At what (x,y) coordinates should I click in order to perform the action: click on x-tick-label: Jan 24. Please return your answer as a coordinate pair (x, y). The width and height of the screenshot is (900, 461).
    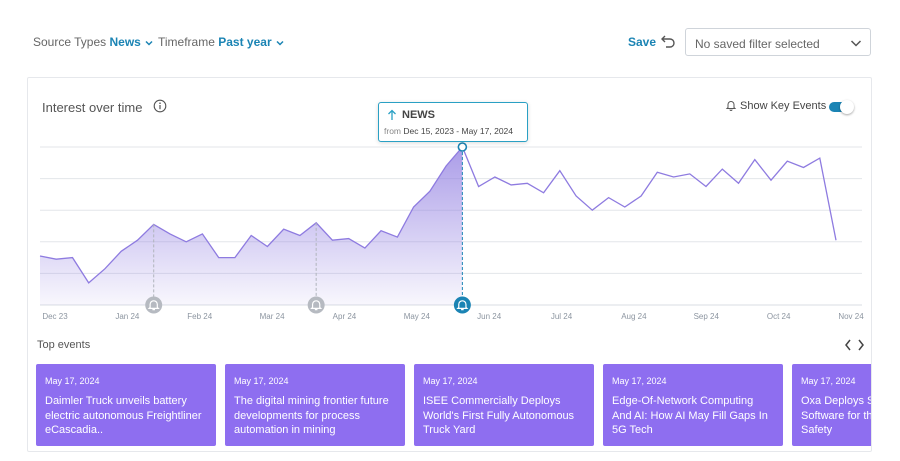
    Looking at the image, I should click on (127, 316).